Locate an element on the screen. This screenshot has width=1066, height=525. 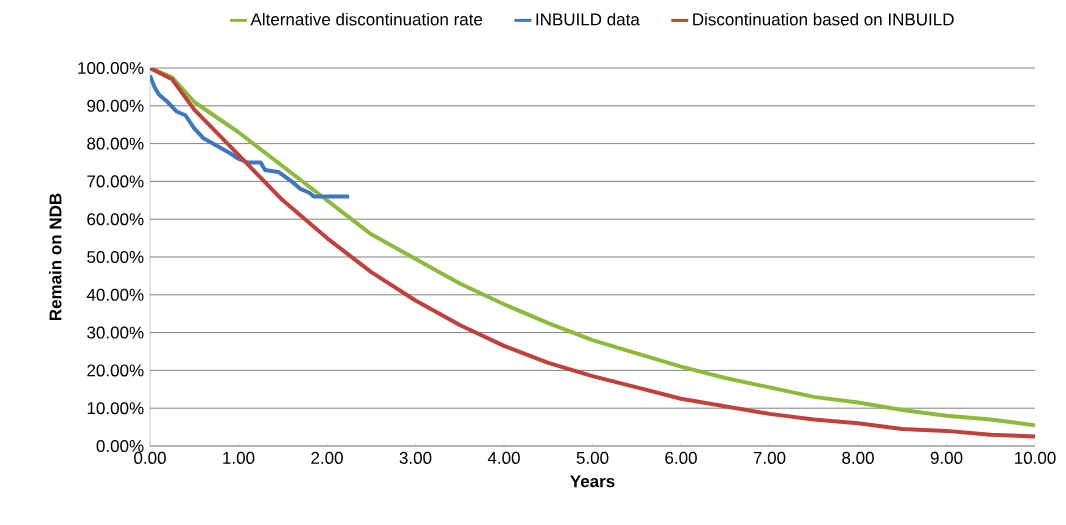
y-tick-label: 30.00% is located at coordinates (115, 332).